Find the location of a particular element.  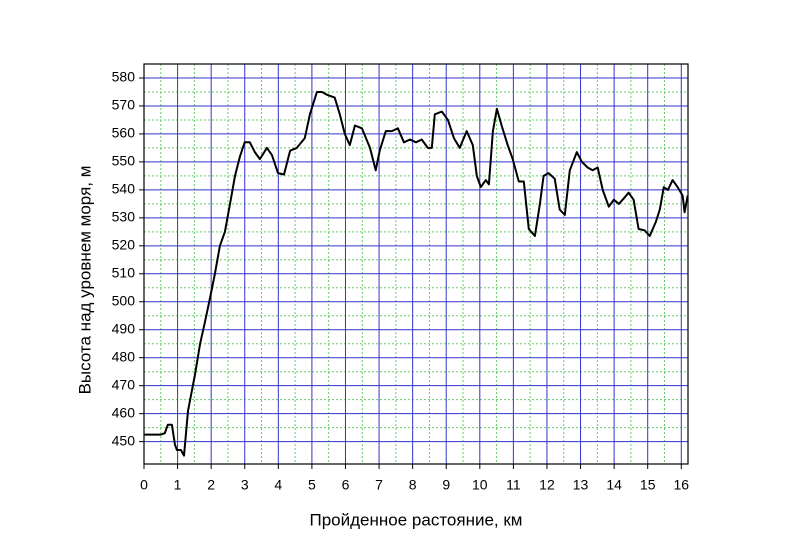

x-tick-label: 0 is located at coordinates (144, 485).